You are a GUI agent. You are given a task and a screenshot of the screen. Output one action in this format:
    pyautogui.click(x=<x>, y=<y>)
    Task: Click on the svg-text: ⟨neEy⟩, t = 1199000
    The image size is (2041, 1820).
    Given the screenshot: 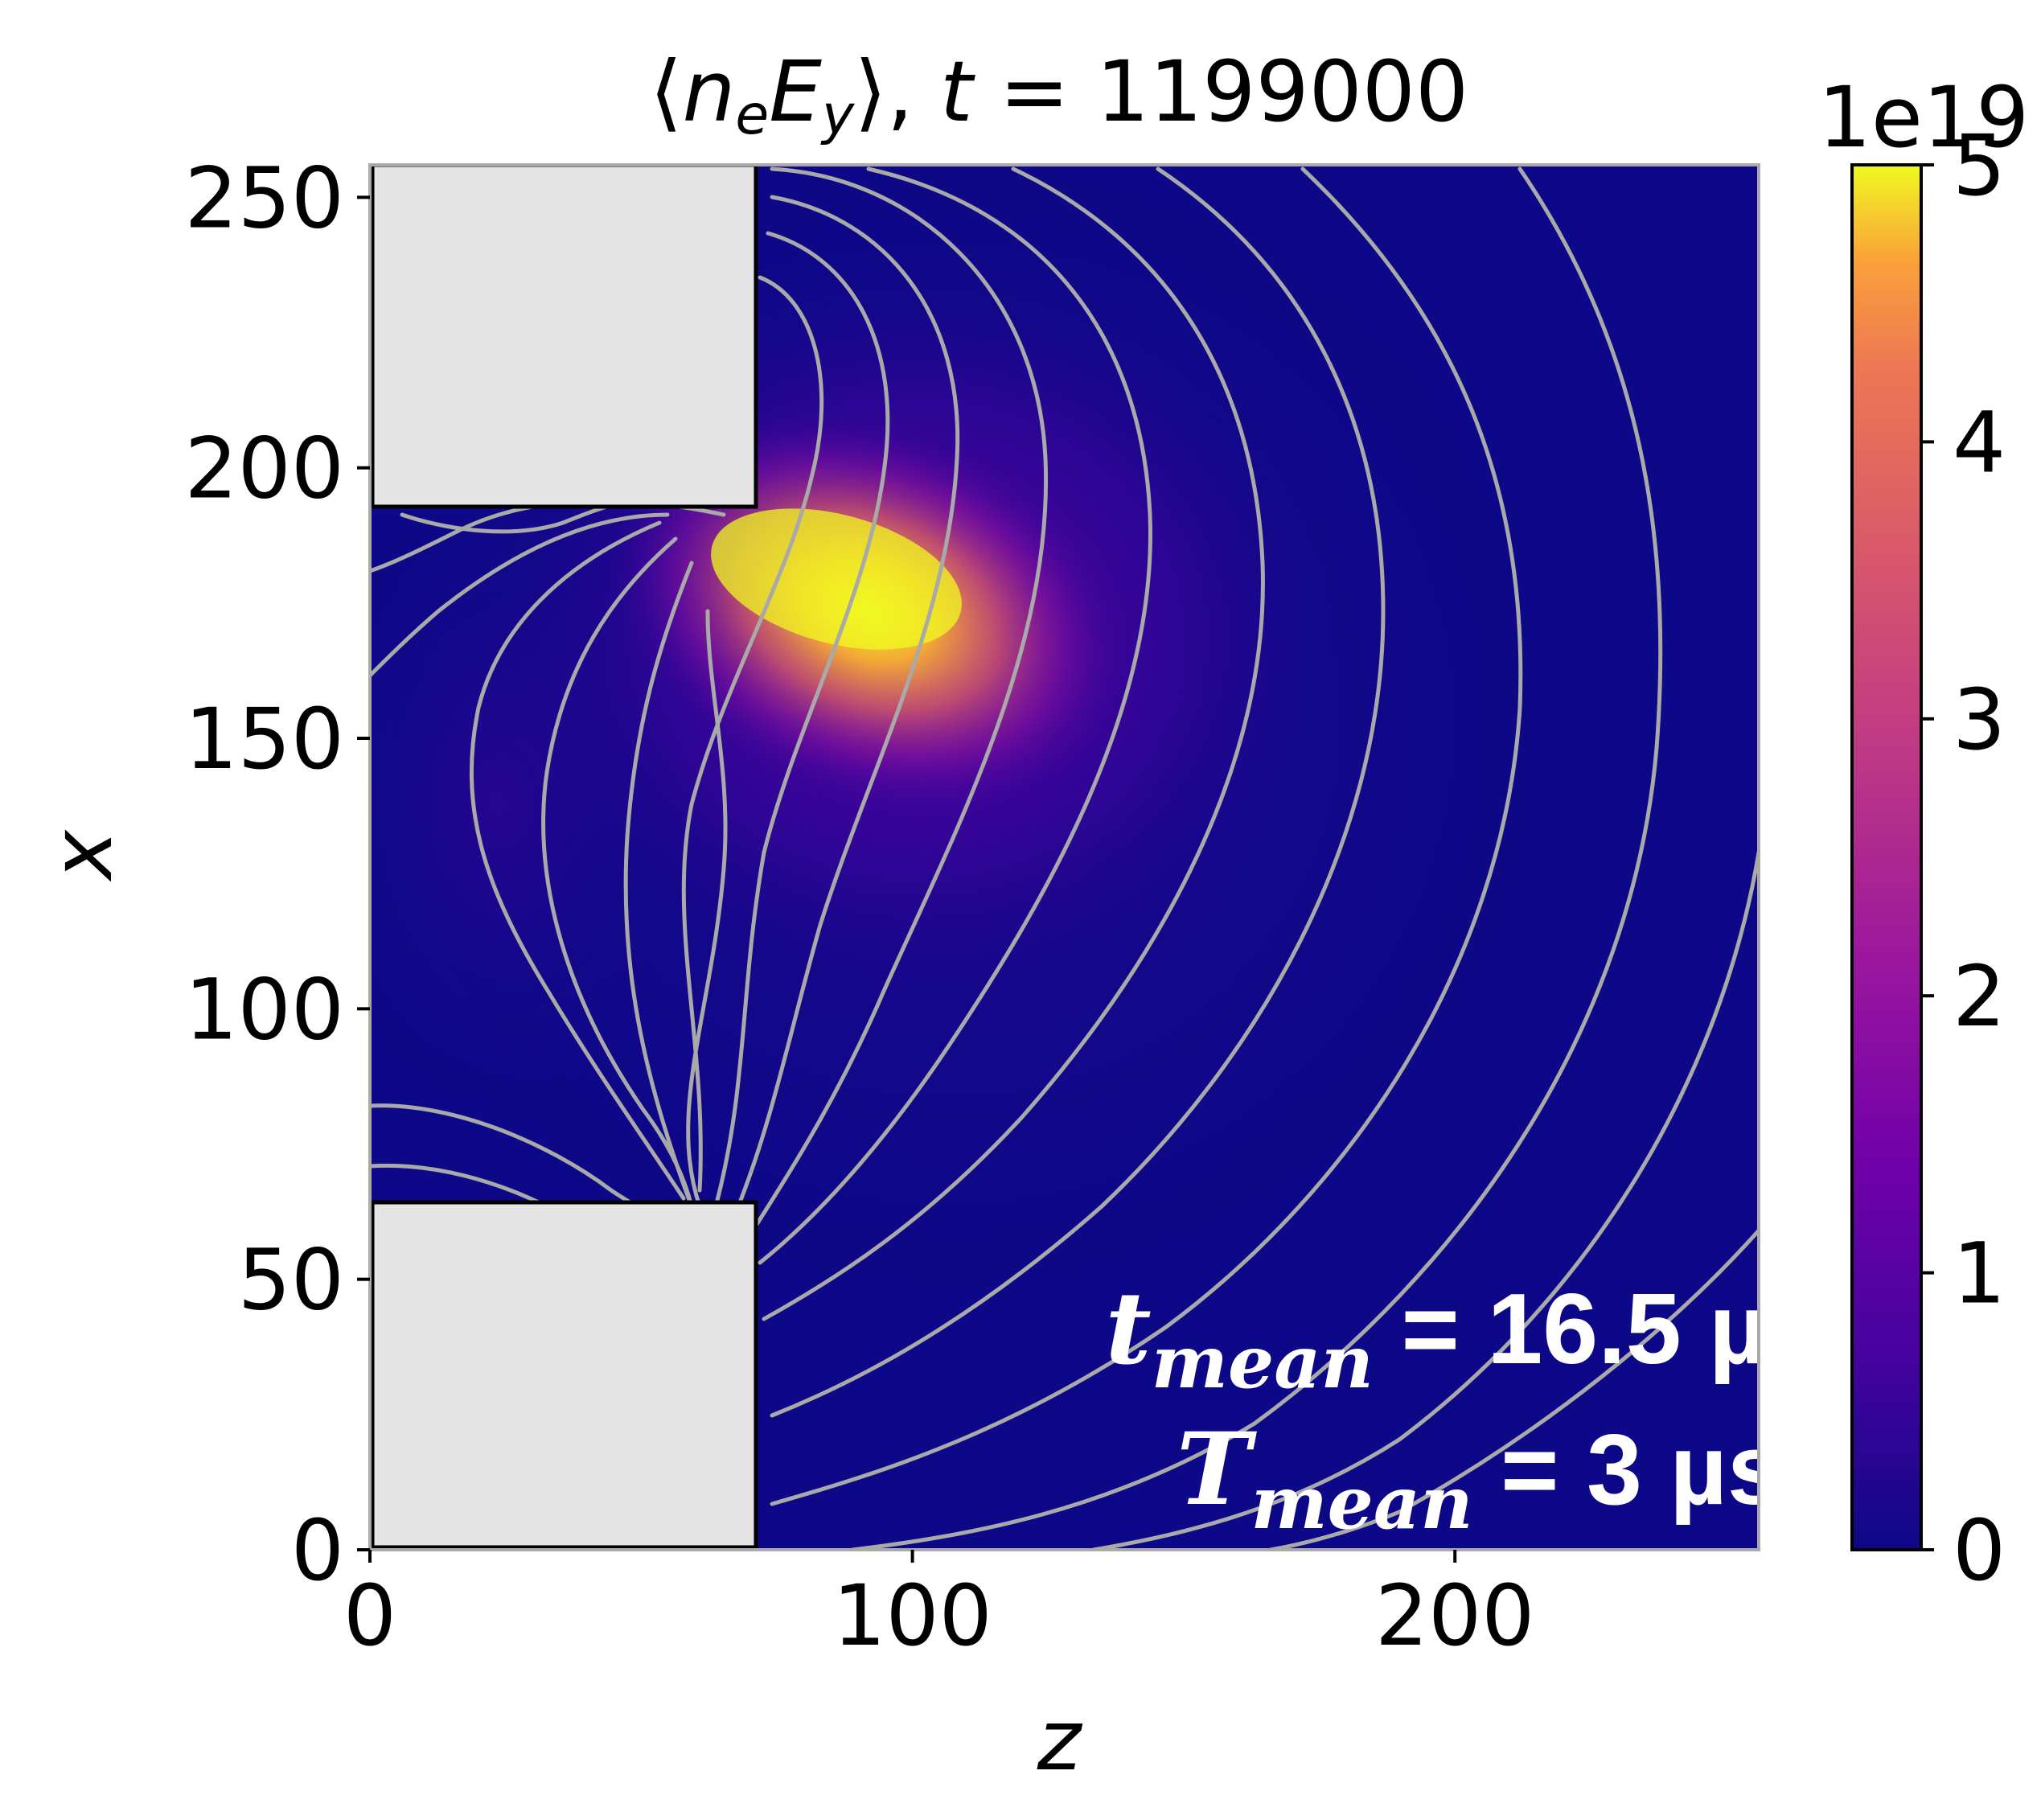 What is the action you would take?
    pyautogui.click(x=1059, y=95)
    